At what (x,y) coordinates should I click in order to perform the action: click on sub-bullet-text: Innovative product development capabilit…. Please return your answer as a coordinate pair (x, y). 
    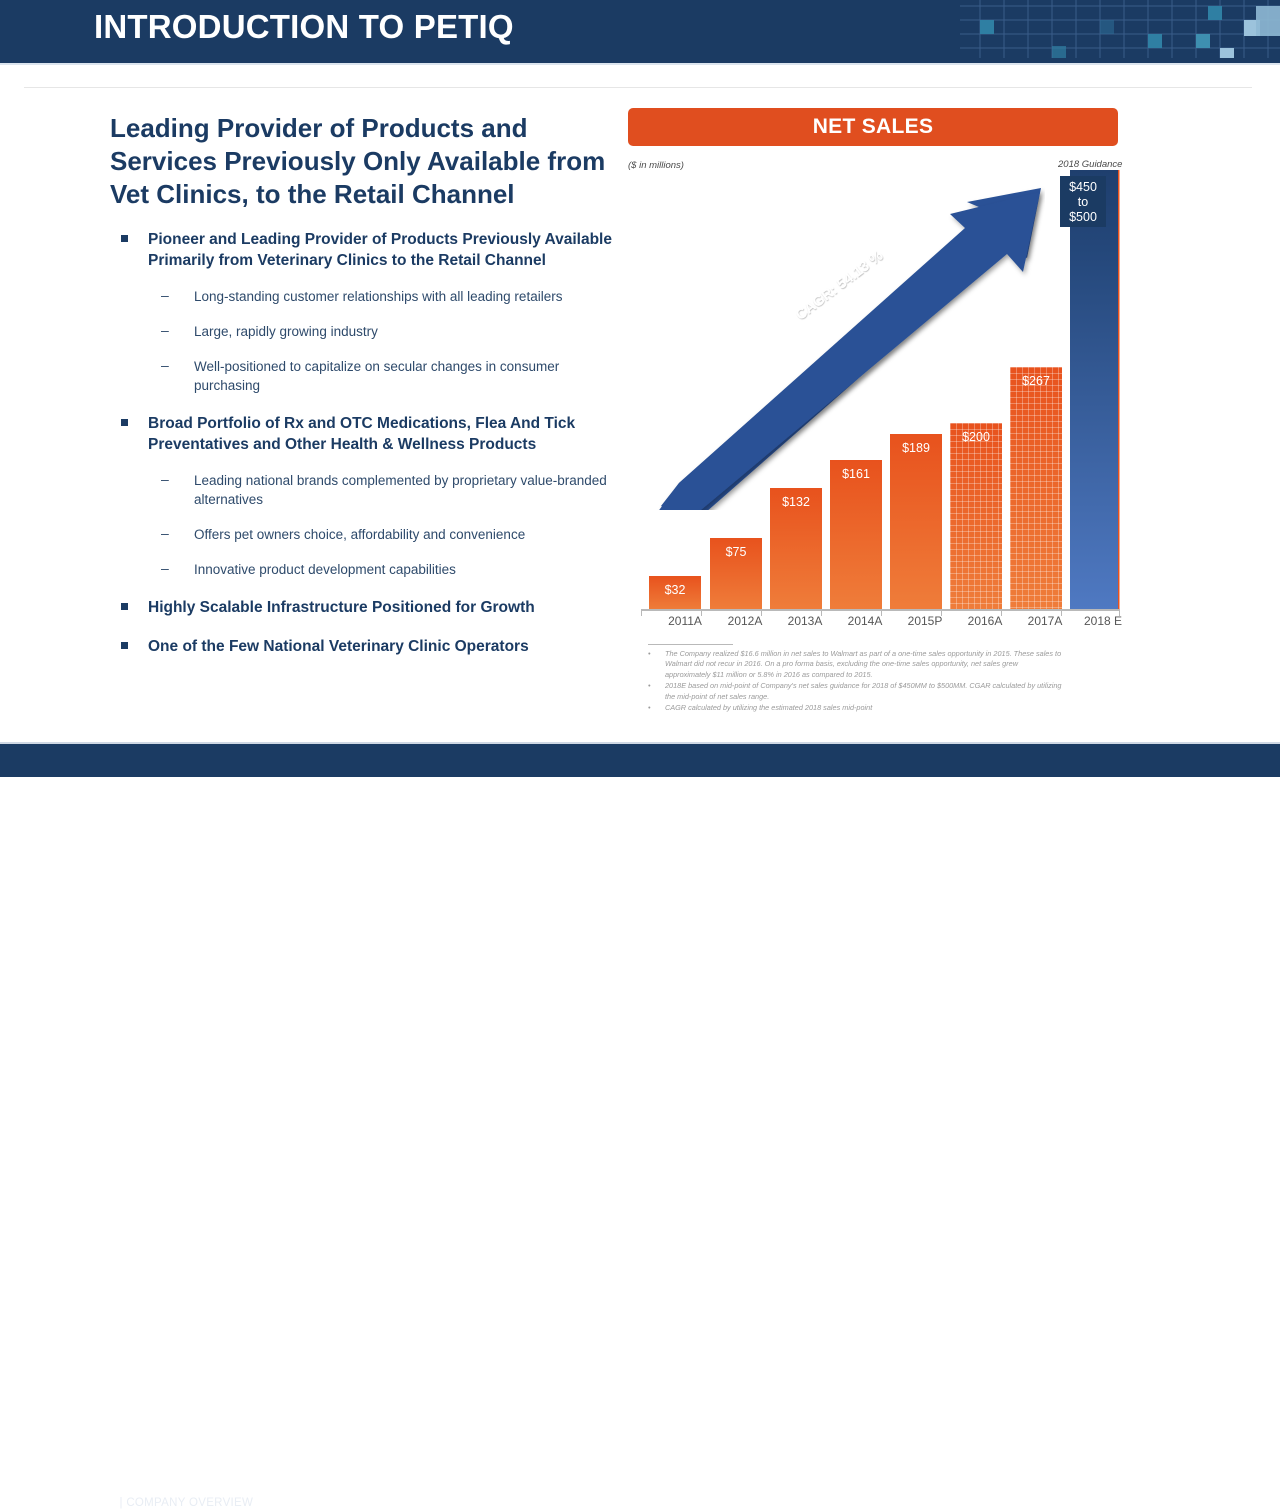
    Looking at the image, I should click on (325, 569).